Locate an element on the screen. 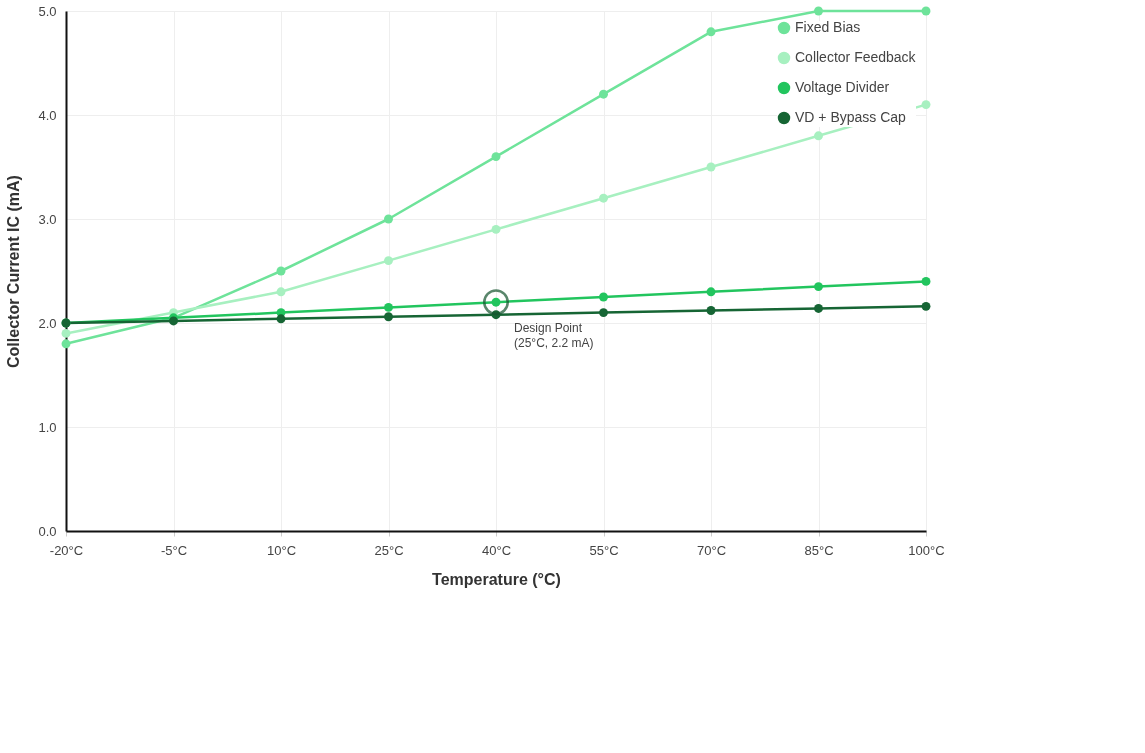  x-tick-label: 70°C is located at coordinates (711, 550).